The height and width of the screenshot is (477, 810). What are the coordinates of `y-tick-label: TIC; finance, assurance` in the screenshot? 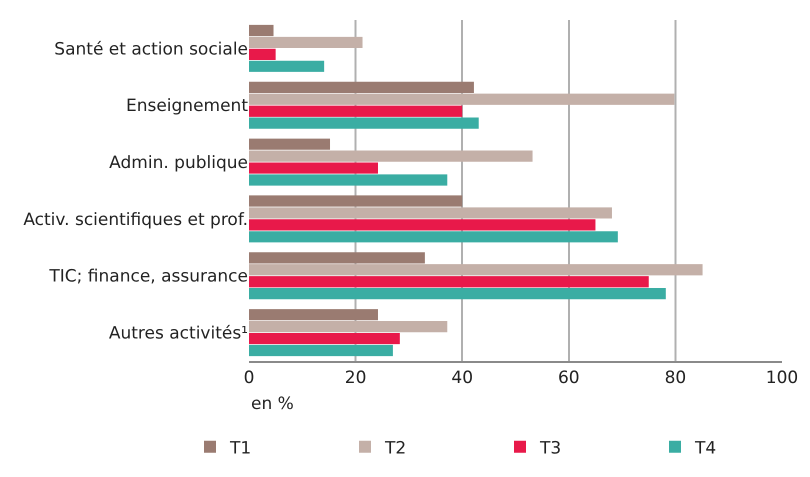 It's located at (148, 276).